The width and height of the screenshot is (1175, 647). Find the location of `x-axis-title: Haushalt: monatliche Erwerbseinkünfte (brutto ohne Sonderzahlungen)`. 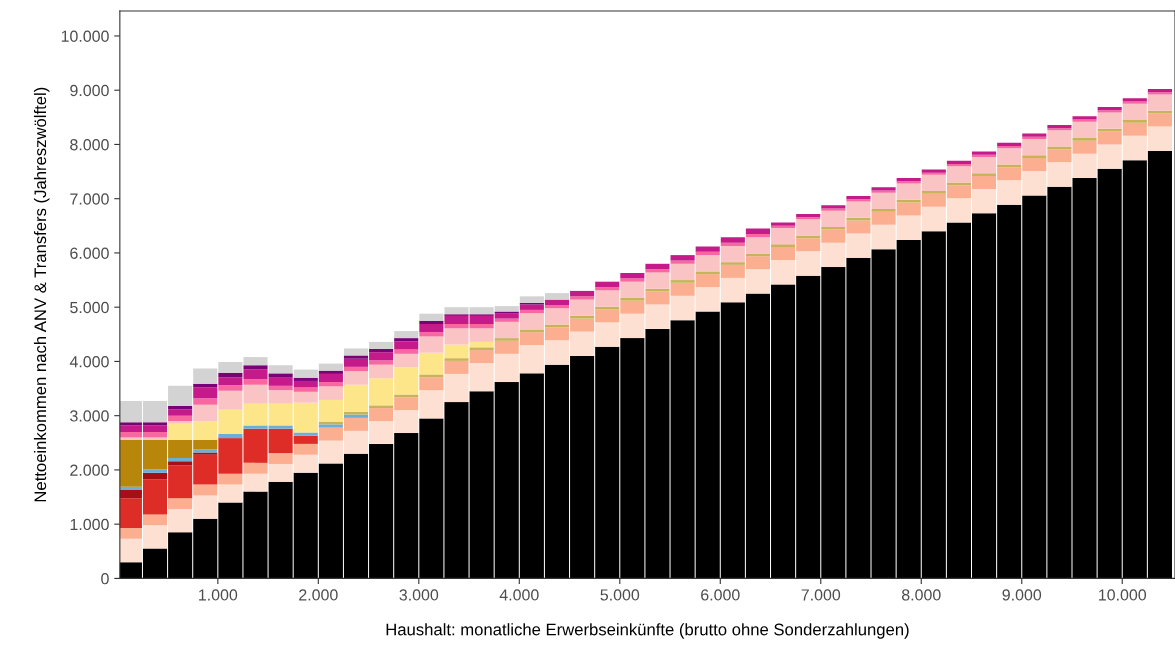

x-axis-title: Haushalt: monatliche Erwerbseinkünfte (brutto ohne Sonderzahlungen) is located at coordinates (647, 631).